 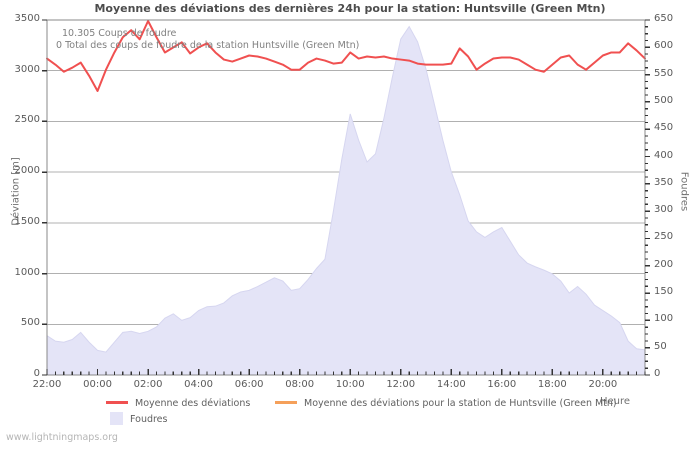 What do you see at coordinates (552, 384) in the screenshot?
I see `x-axis-tick-label: 18:00` at bounding box center [552, 384].